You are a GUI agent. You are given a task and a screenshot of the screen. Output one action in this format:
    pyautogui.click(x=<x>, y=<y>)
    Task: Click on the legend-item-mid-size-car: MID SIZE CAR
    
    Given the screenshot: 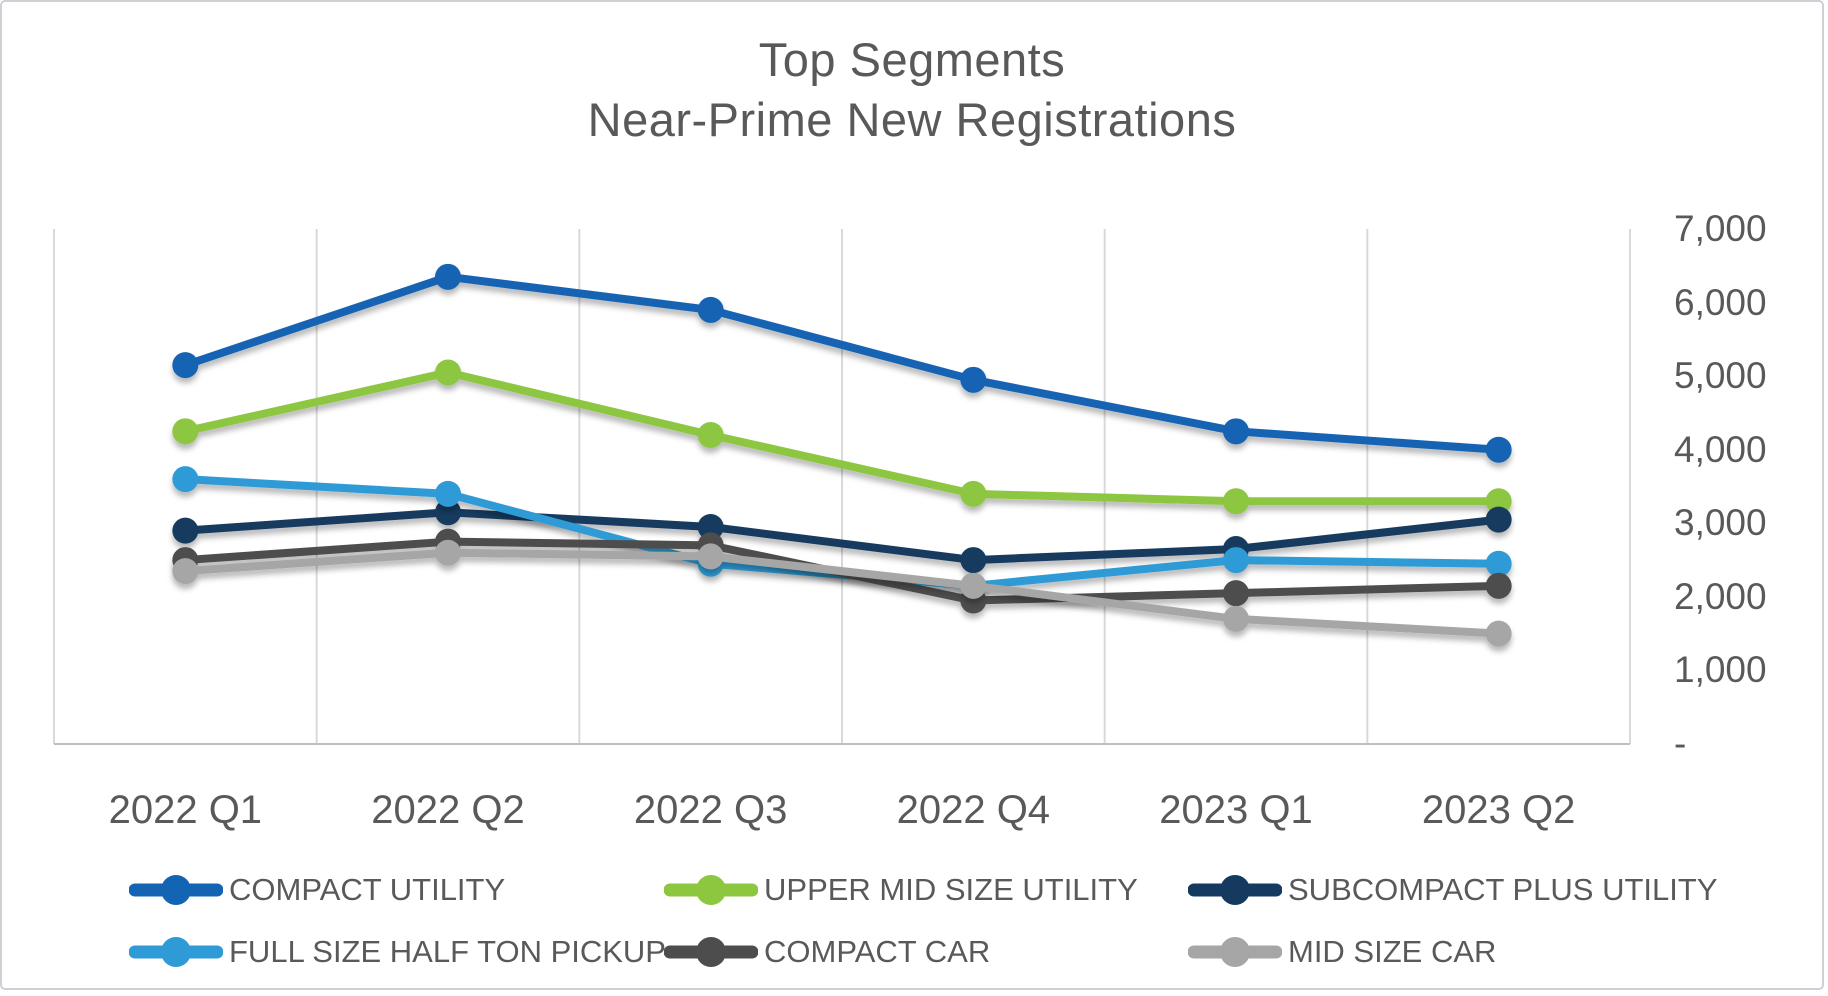 What is the action you would take?
    pyautogui.click(x=1342, y=952)
    